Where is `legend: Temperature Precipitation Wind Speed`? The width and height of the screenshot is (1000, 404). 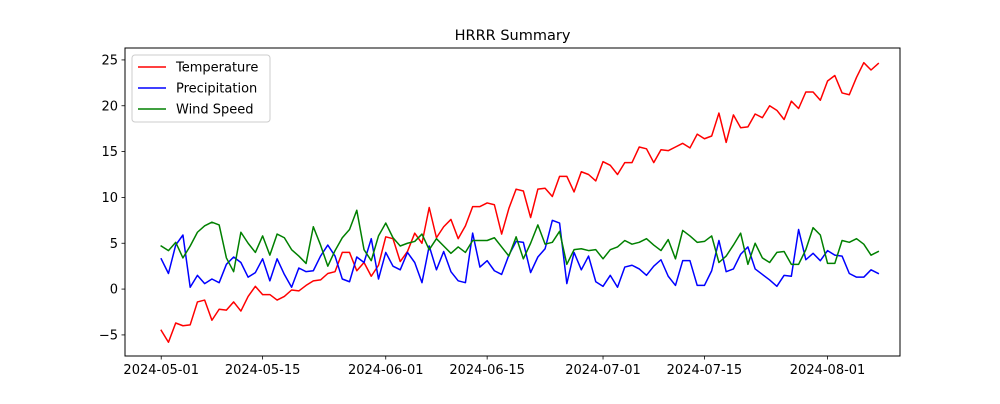
legend: Temperature Precipitation Wind Speed is located at coordinates (201, 88).